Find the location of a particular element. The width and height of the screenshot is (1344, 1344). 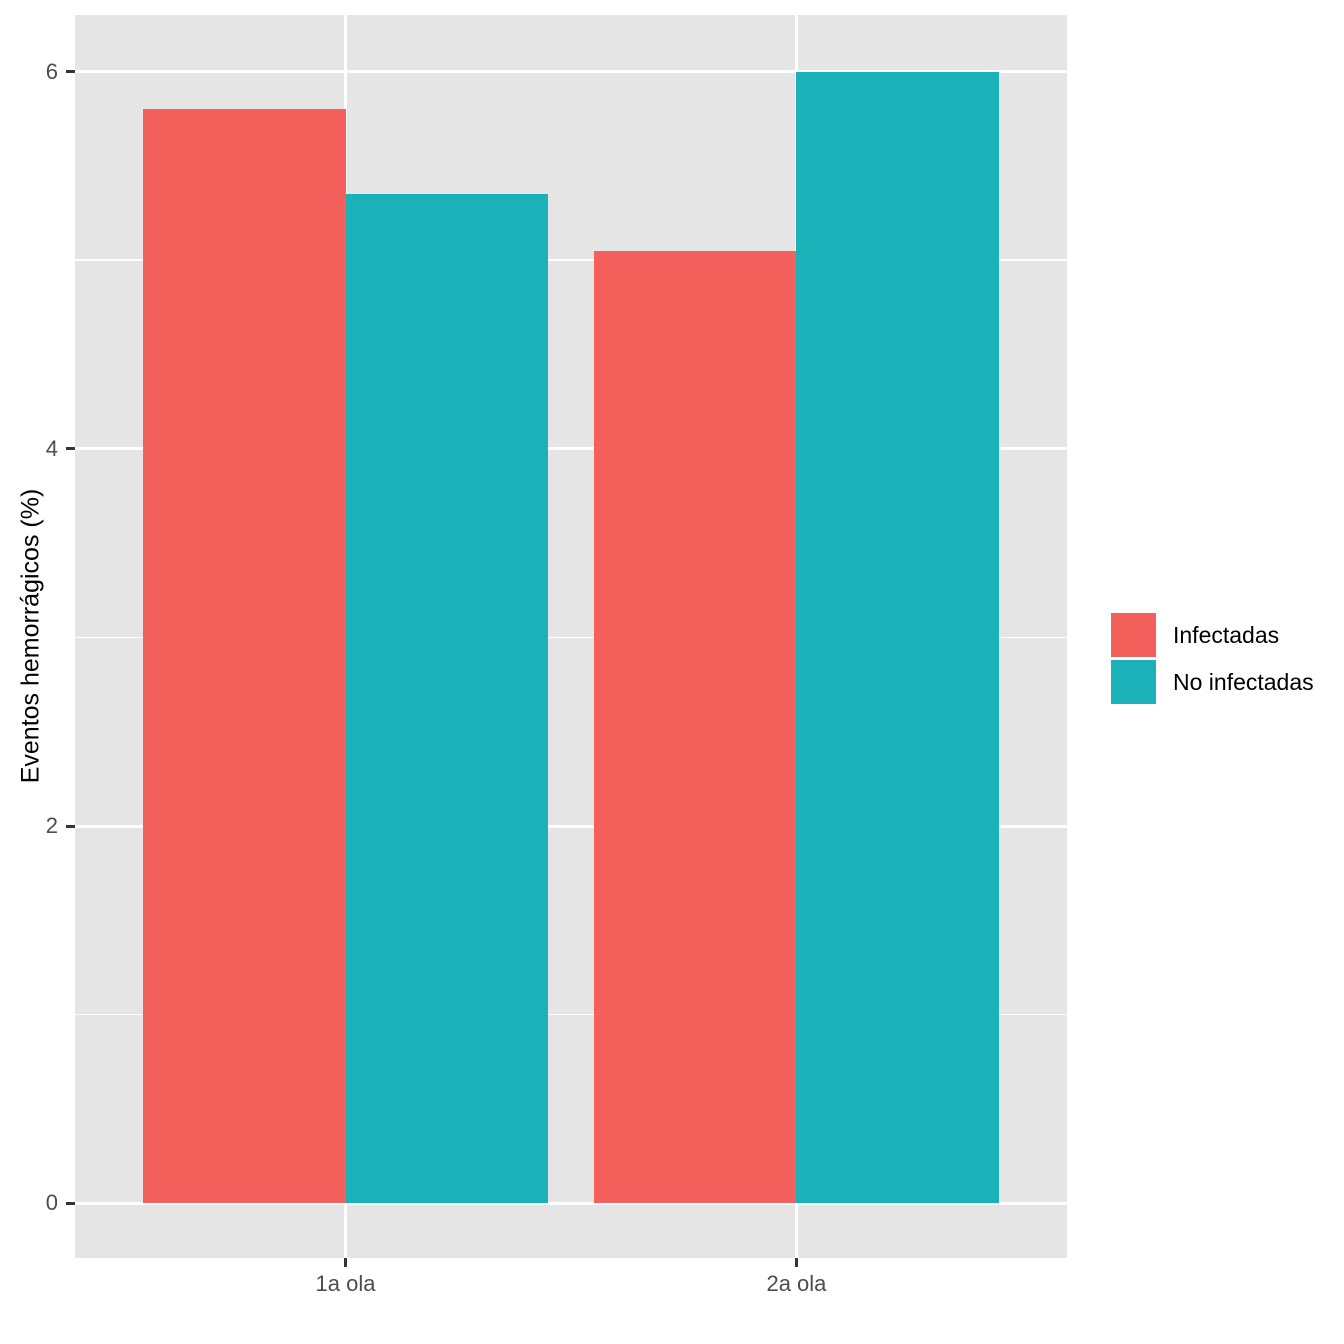

y-tick-label-0: 0 is located at coordinates (51, 1203).